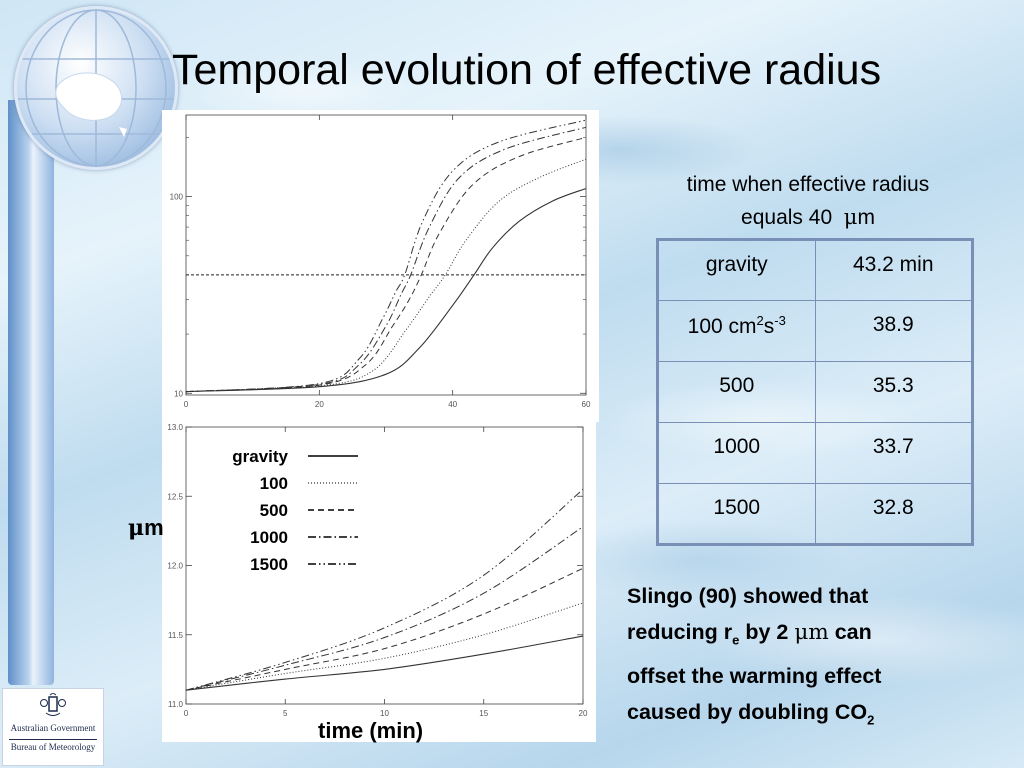 This screenshot has width=1024, height=768. What do you see at coordinates (176, 704) in the screenshot?
I see `y-tick-label: 11.0` at bounding box center [176, 704].